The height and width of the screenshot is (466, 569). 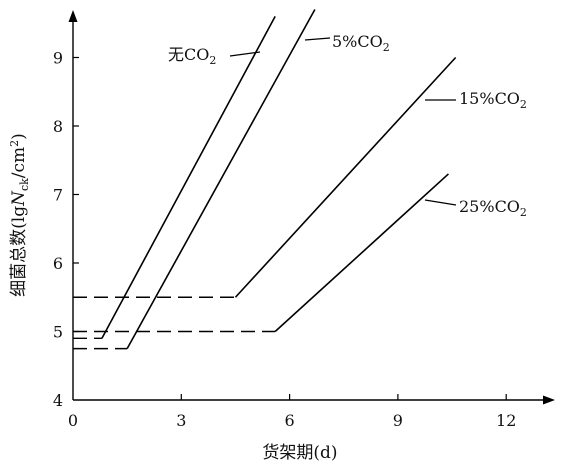 I want to click on y-tick-label: 7, so click(x=58, y=195).